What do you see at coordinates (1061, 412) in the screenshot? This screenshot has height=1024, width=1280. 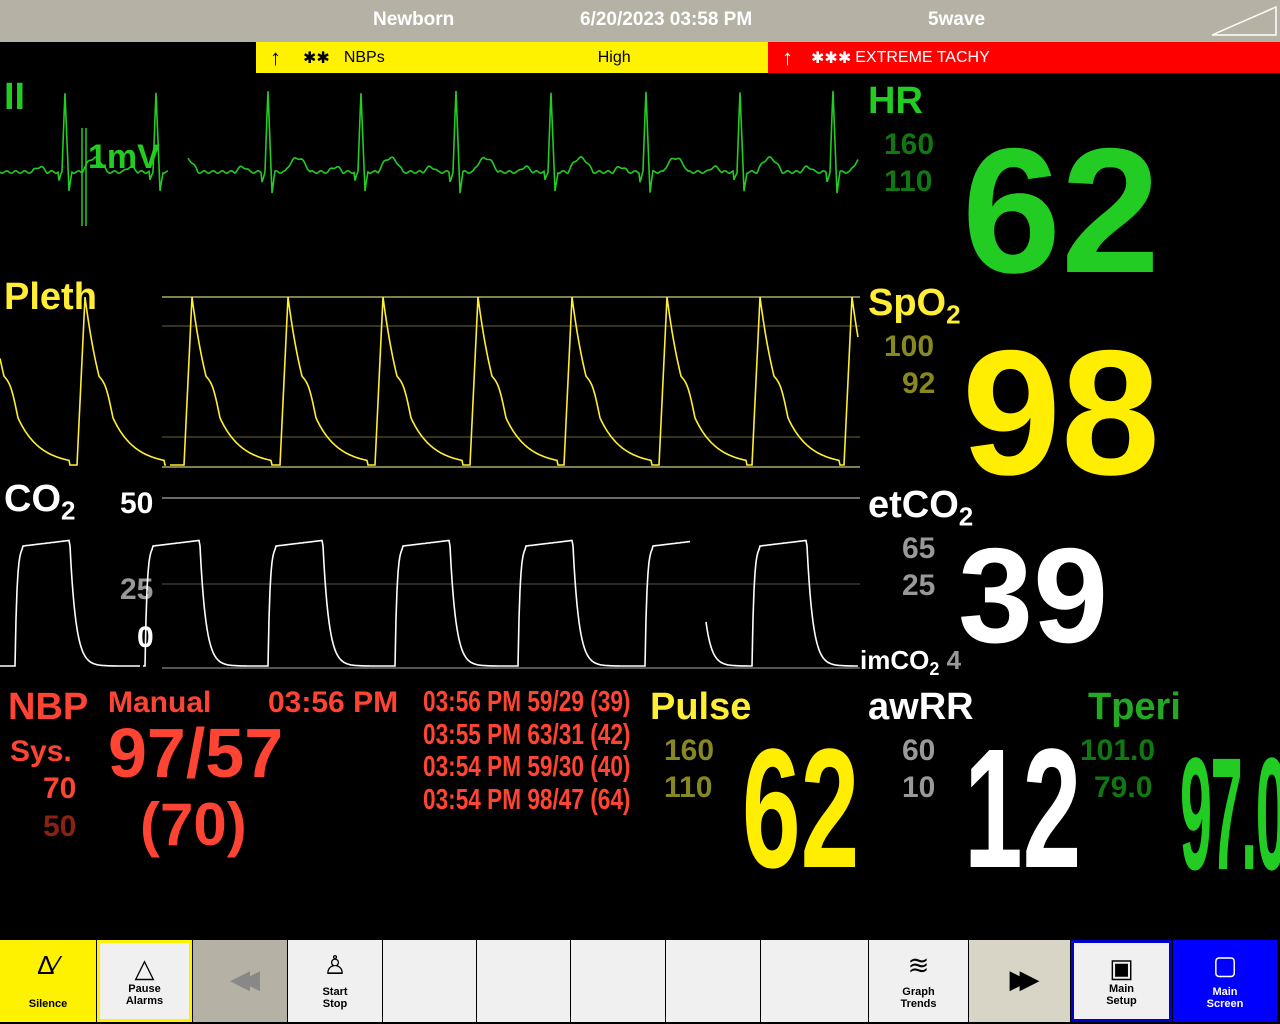 I see `spo2-value: 98` at bounding box center [1061, 412].